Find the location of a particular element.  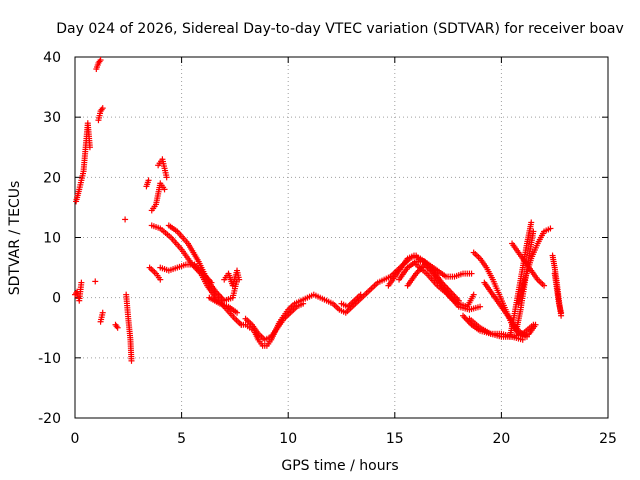

y-tick-label: 30 is located at coordinates (52, 118).